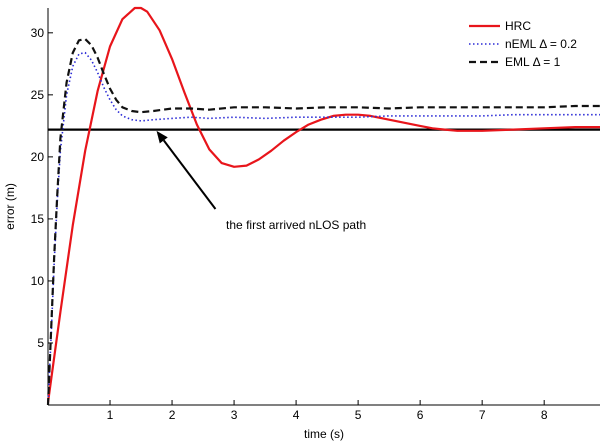 The height and width of the screenshot is (445, 600). What do you see at coordinates (189, 174) in the screenshot?
I see `annotation-arrow` at bounding box center [189, 174].